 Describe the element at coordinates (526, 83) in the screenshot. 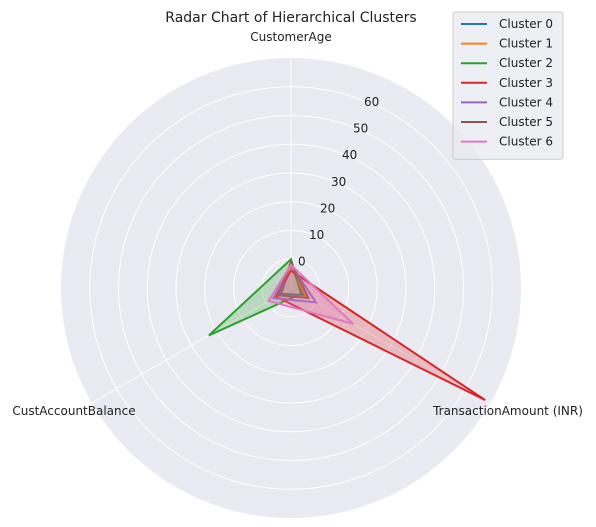

I see `legend-label: Cluster 3` at that location.